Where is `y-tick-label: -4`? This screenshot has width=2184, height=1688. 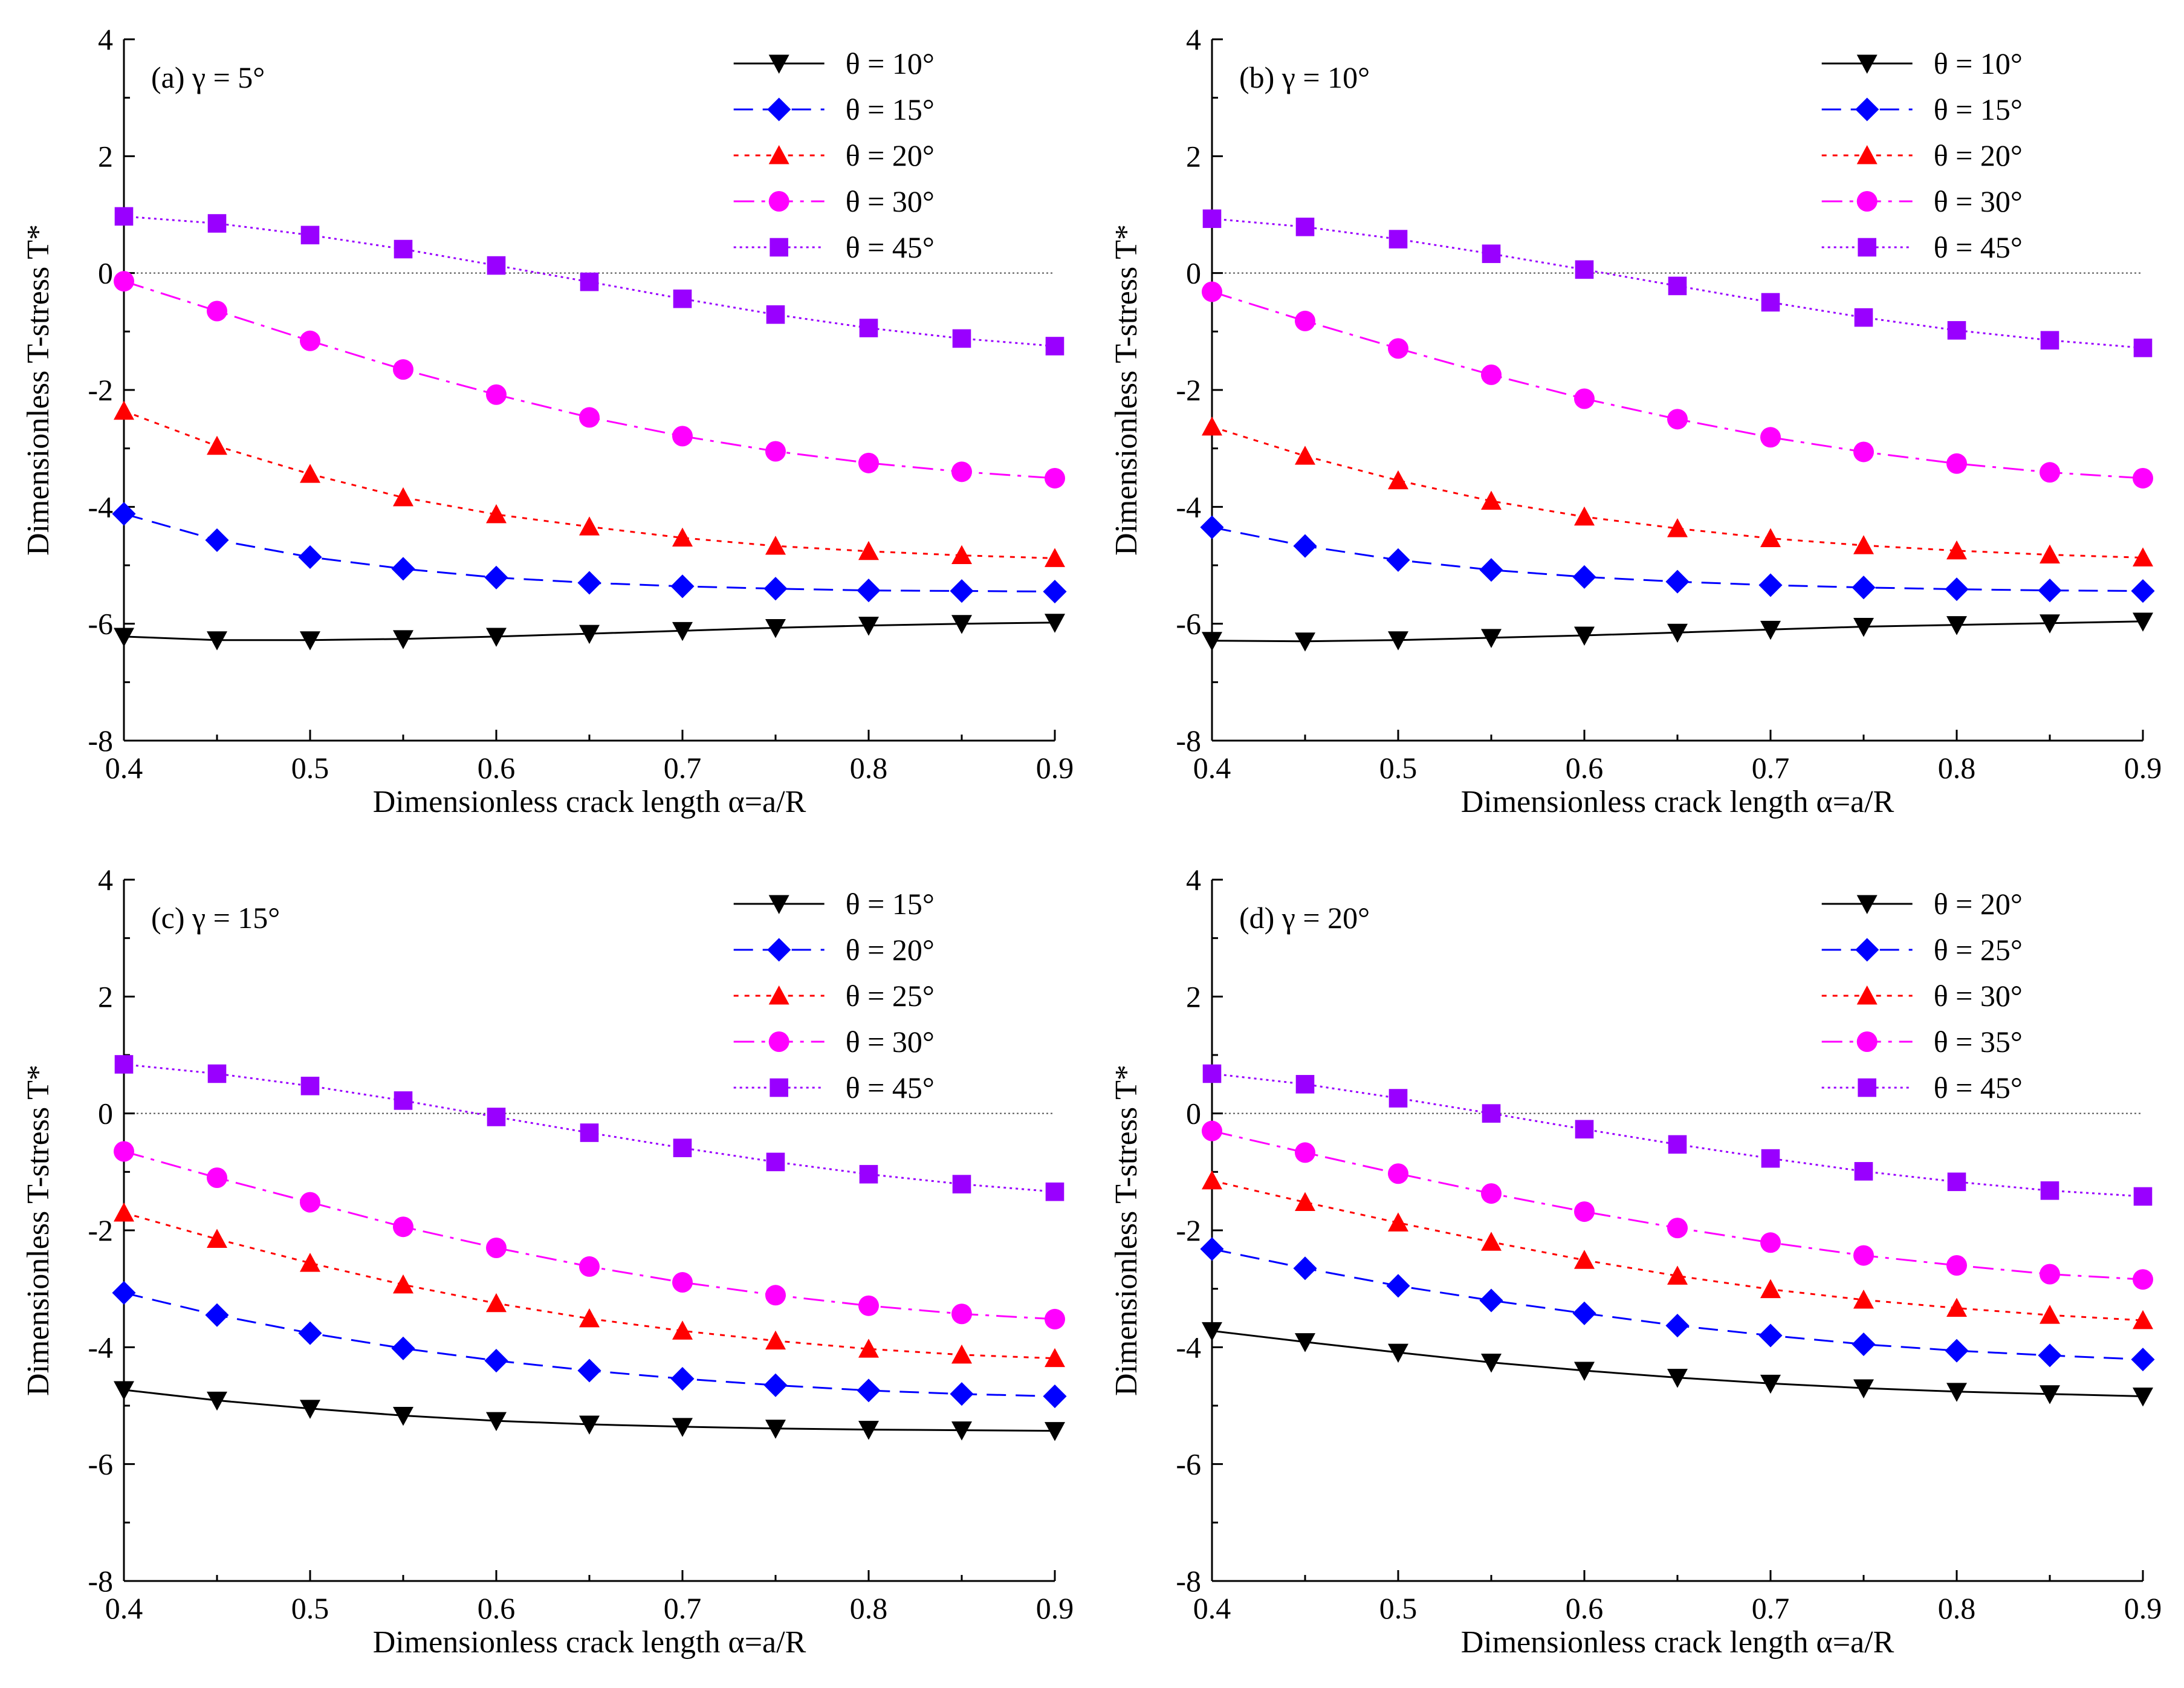
y-tick-label: -4 is located at coordinates (100, 507).